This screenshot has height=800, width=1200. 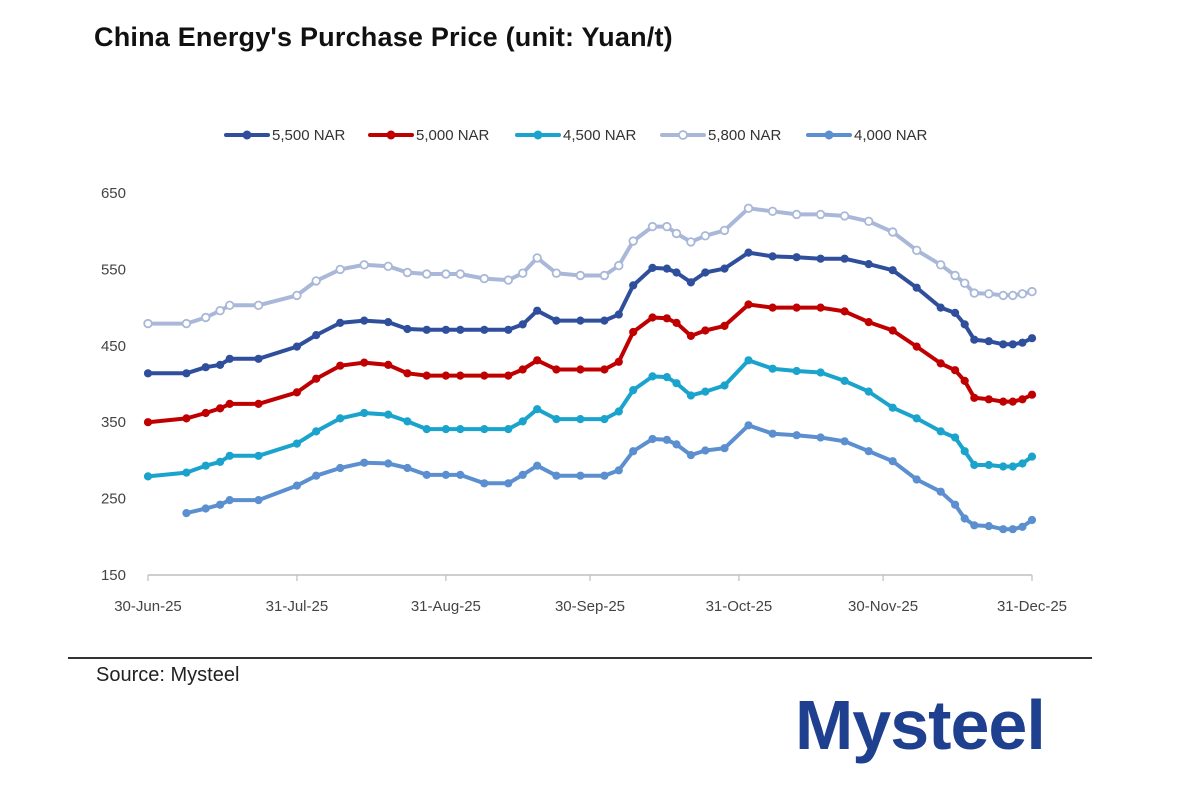 What do you see at coordinates (168, 675) in the screenshot?
I see `source-note: Source: Mysteel` at bounding box center [168, 675].